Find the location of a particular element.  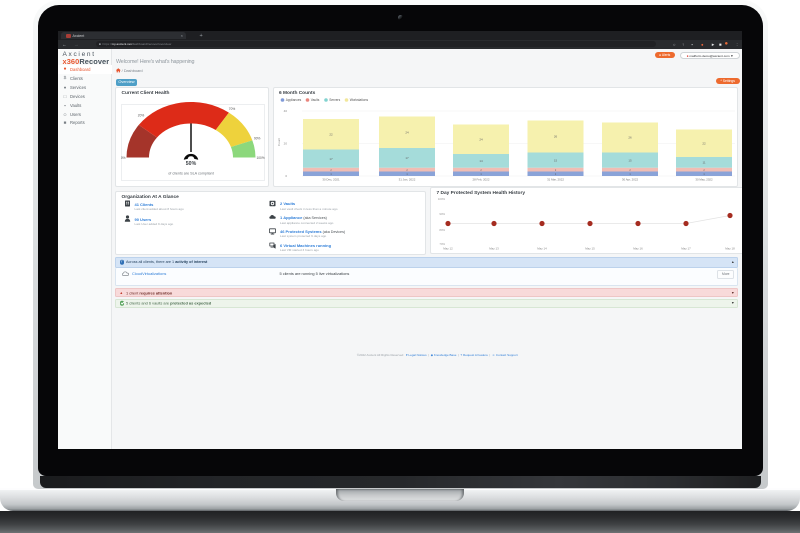

svg-text: Appliances is located at coordinates (293, 100).